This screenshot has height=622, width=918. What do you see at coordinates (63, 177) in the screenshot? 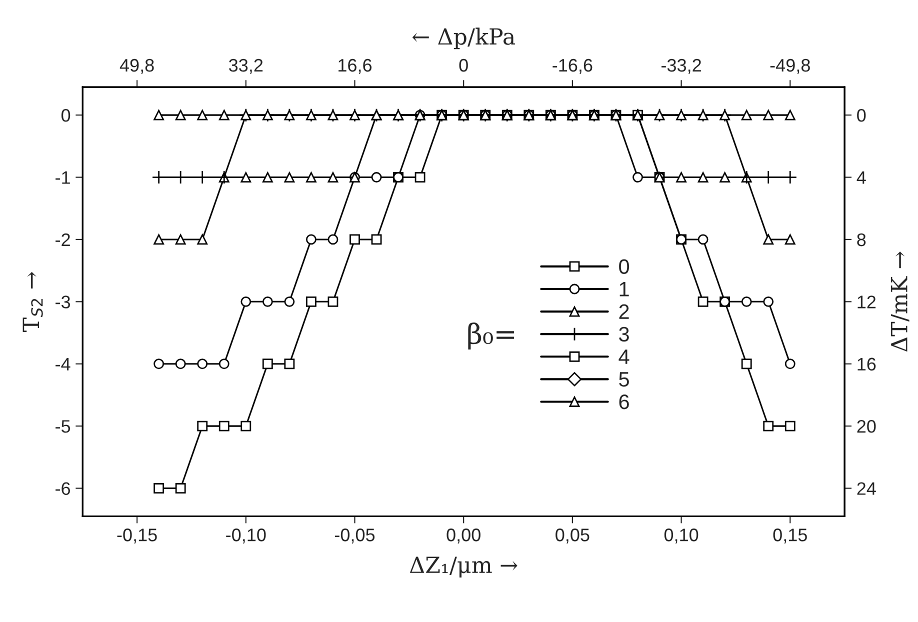
I see `y-tick-label: -1` at bounding box center [63, 177].